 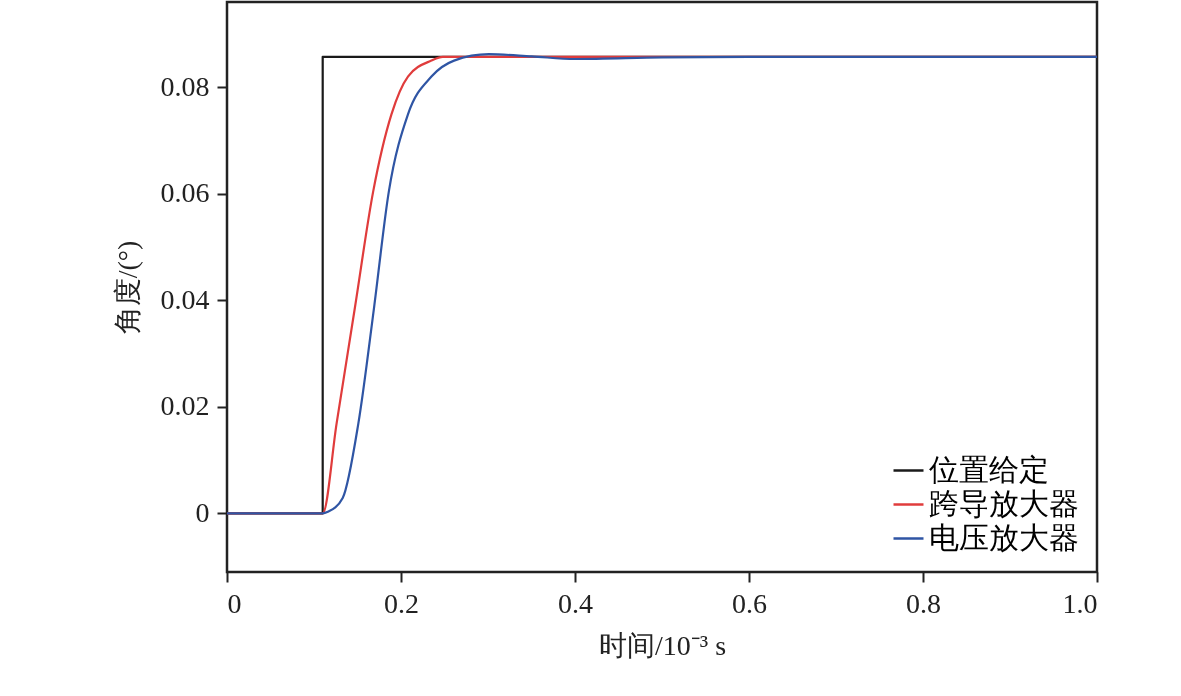 I want to click on x-tick-label: 1.0, so click(x=1080, y=603).